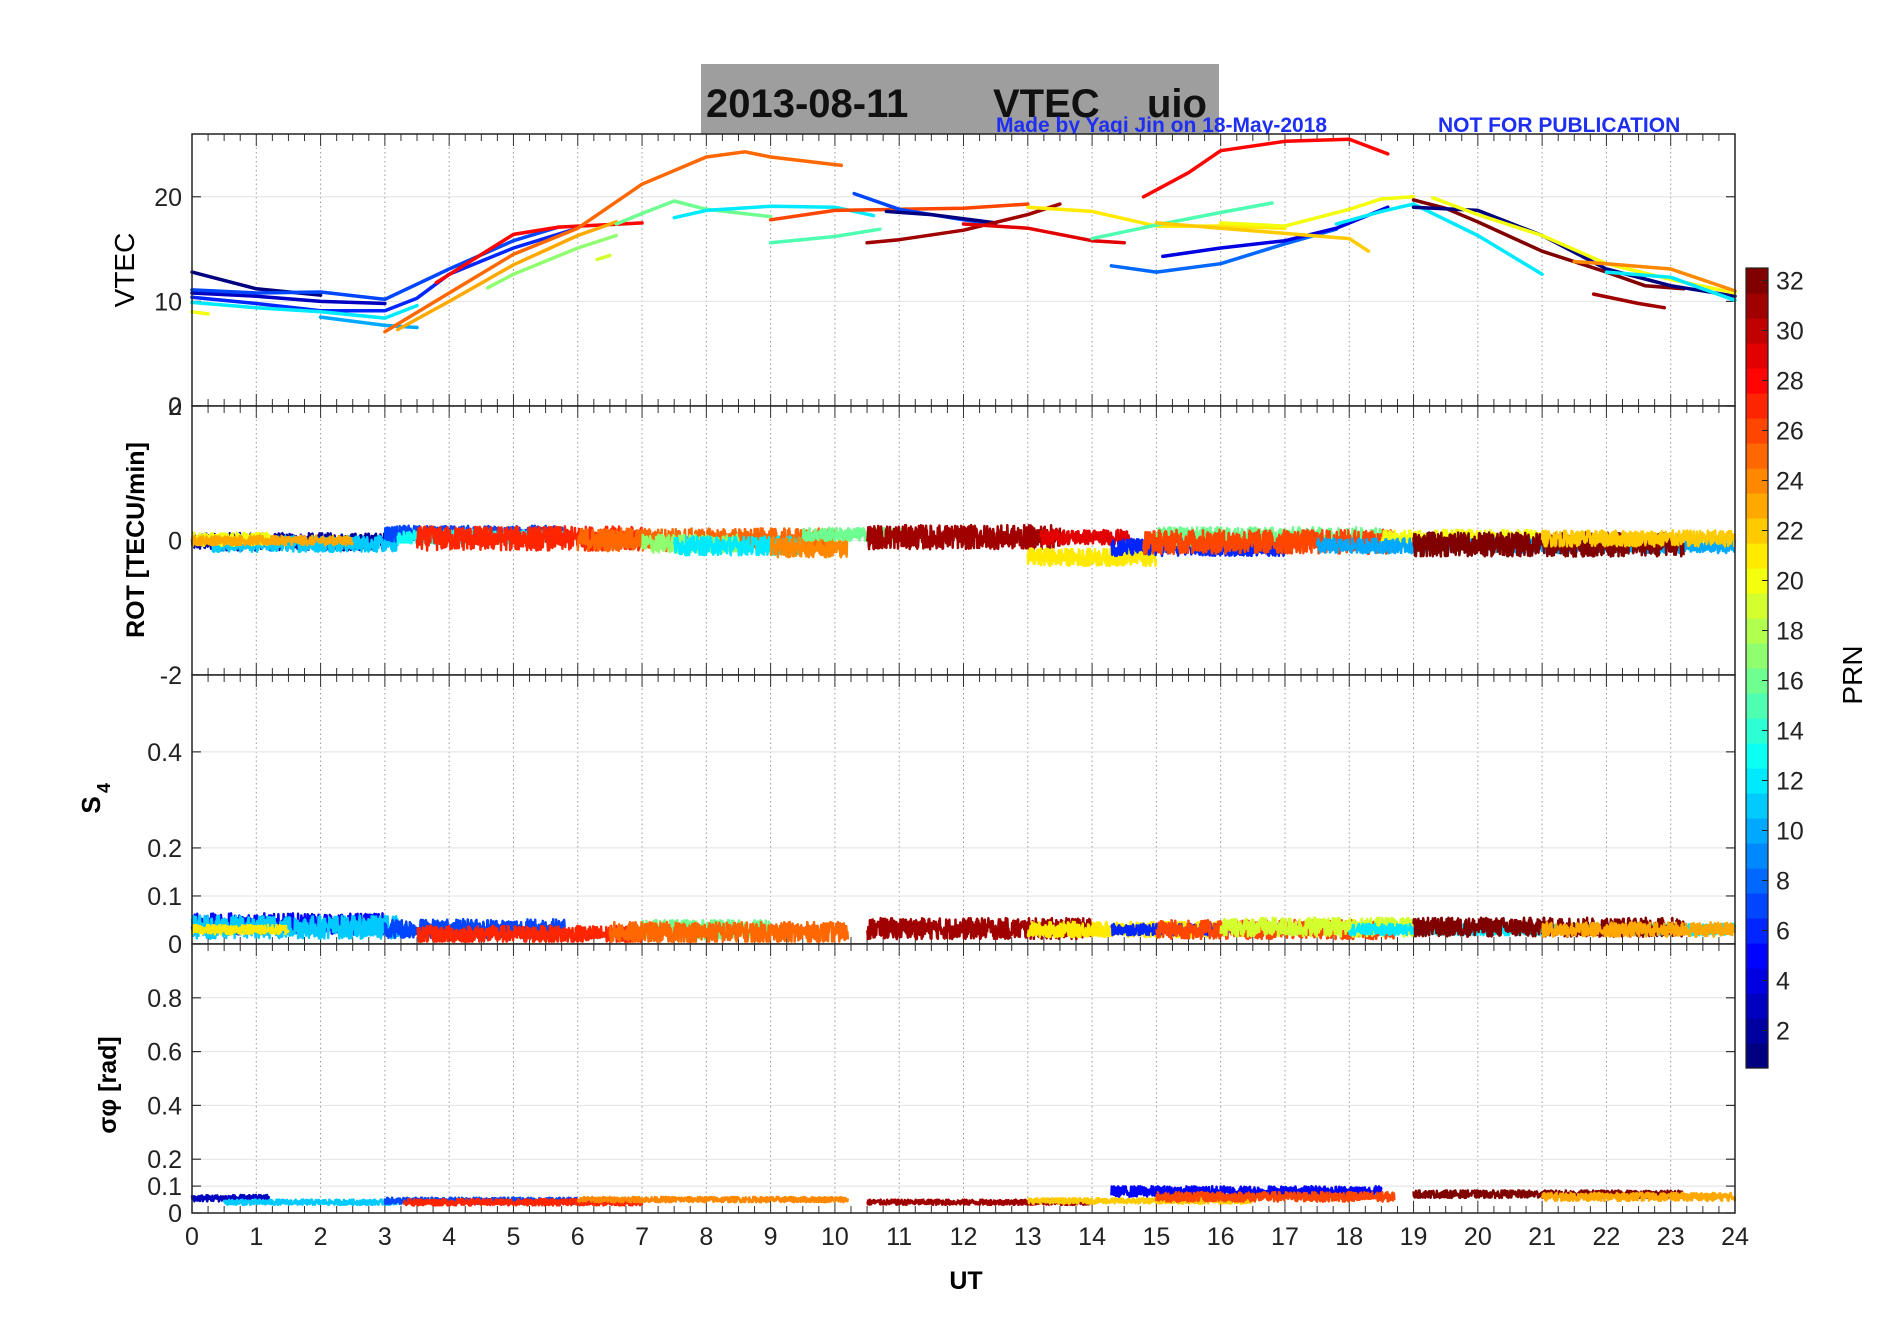  Describe the element at coordinates (1607, 1237) in the screenshot. I see `xtick-label: 22` at that location.